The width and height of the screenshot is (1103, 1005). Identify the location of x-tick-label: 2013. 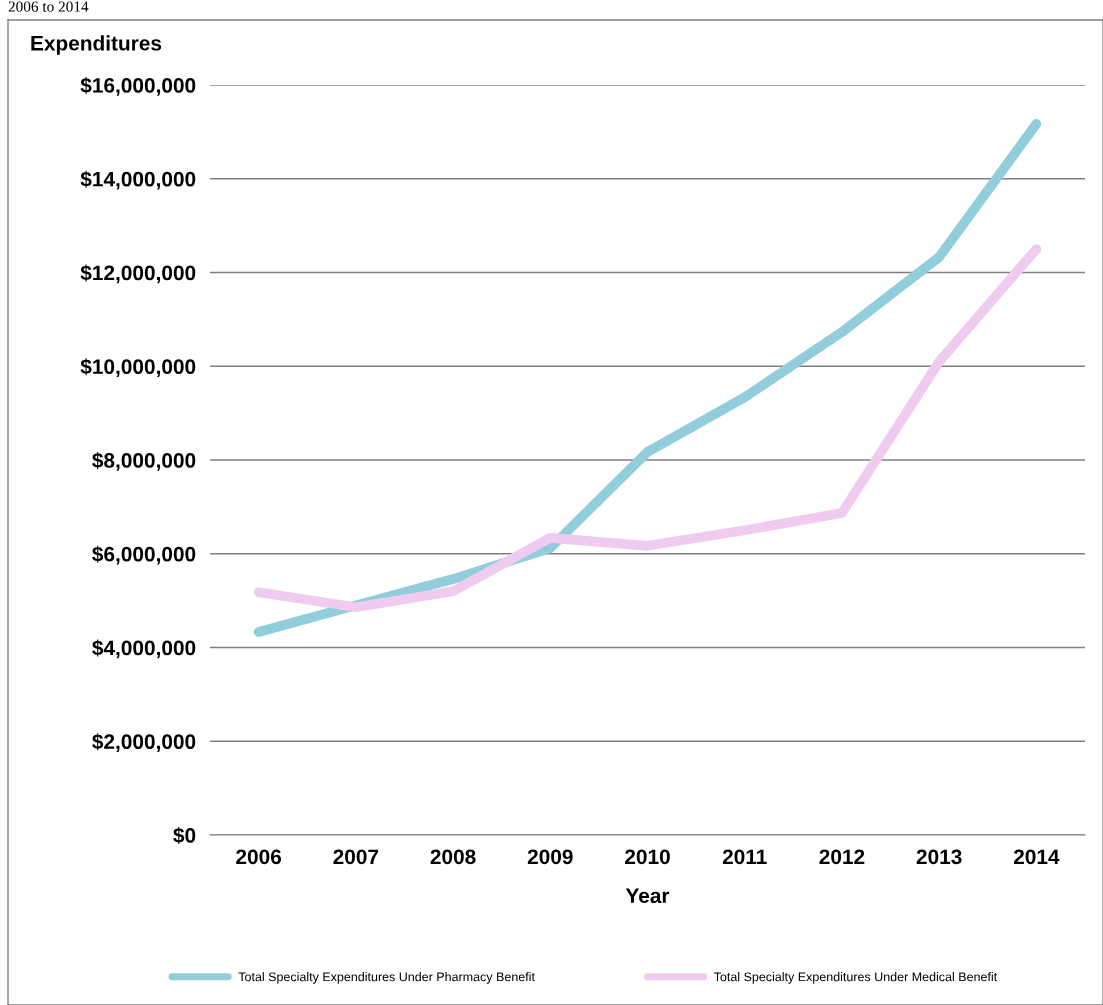
(939, 857).